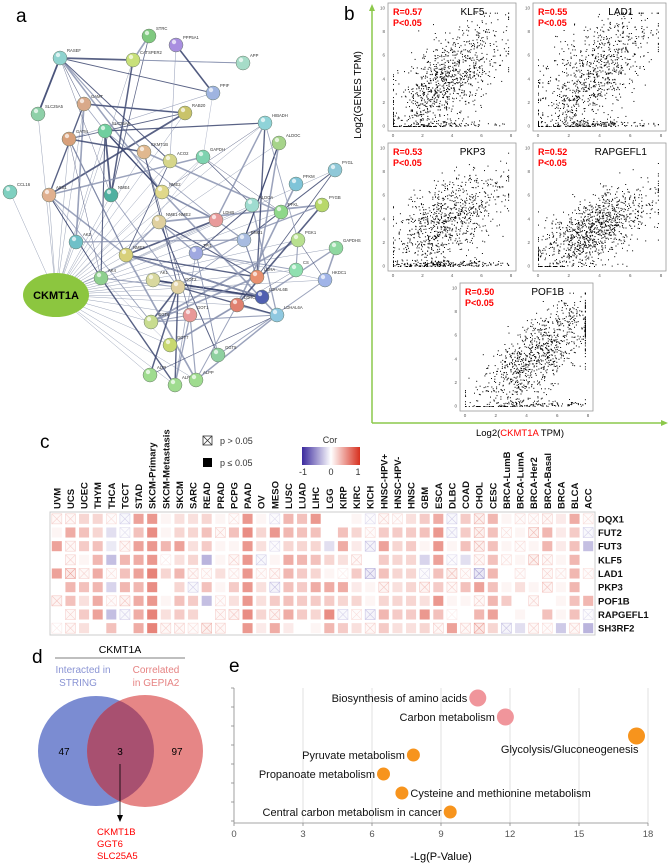 This screenshot has height=867, width=669. Describe the element at coordinates (320, 202) in the screenshot. I see `node-highlight` at that location.